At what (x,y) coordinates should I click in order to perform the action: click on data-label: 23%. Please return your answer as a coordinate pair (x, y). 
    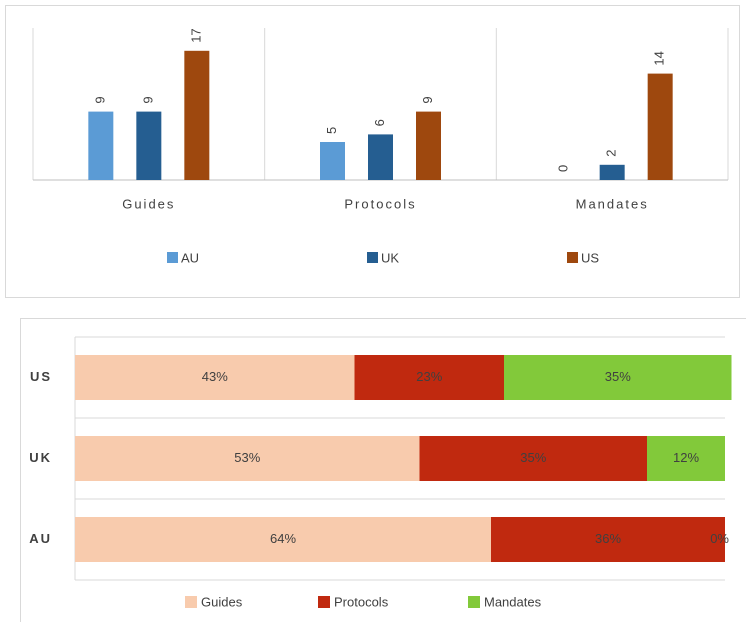
    Looking at the image, I should click on (429, 376).